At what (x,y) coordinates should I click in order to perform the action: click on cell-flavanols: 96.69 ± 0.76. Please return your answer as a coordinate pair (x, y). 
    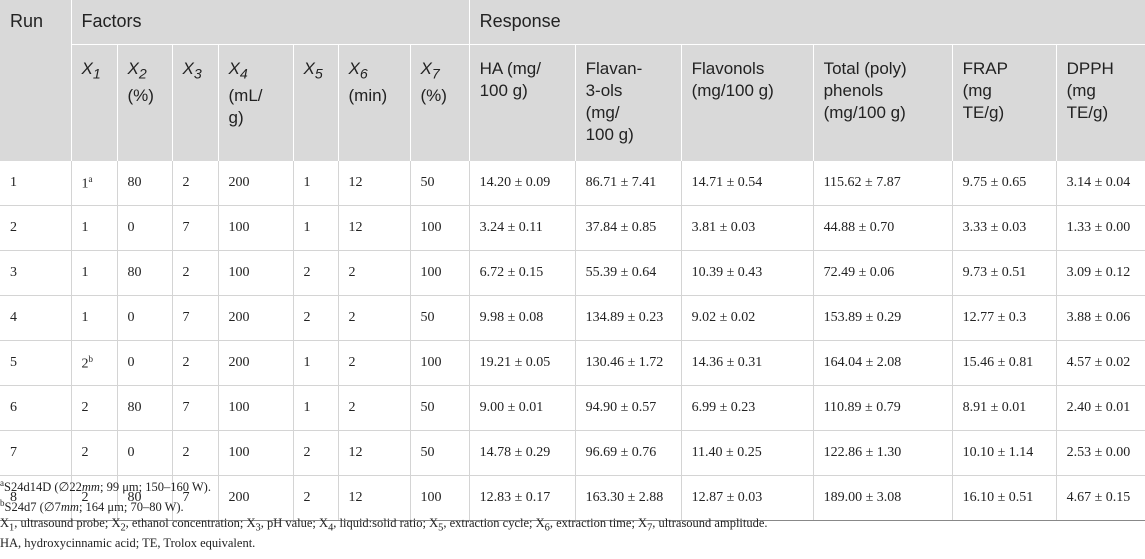
    Looking at the image, I should click on (628, 453).